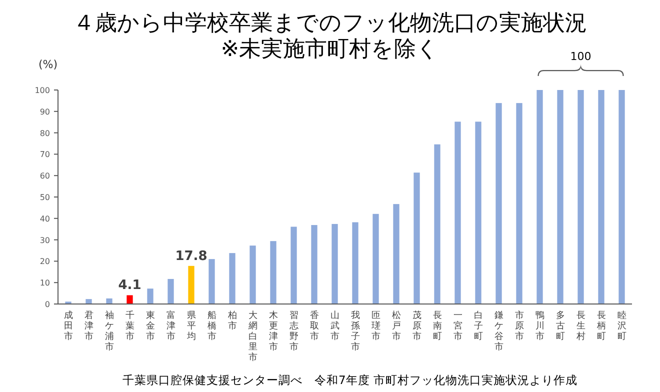 Image resolution: width=660 pixels, height=392 pixels. Describe the element at coordinates (42, 90) in the screenshot. I see `y-tick-label: 100` at that location.